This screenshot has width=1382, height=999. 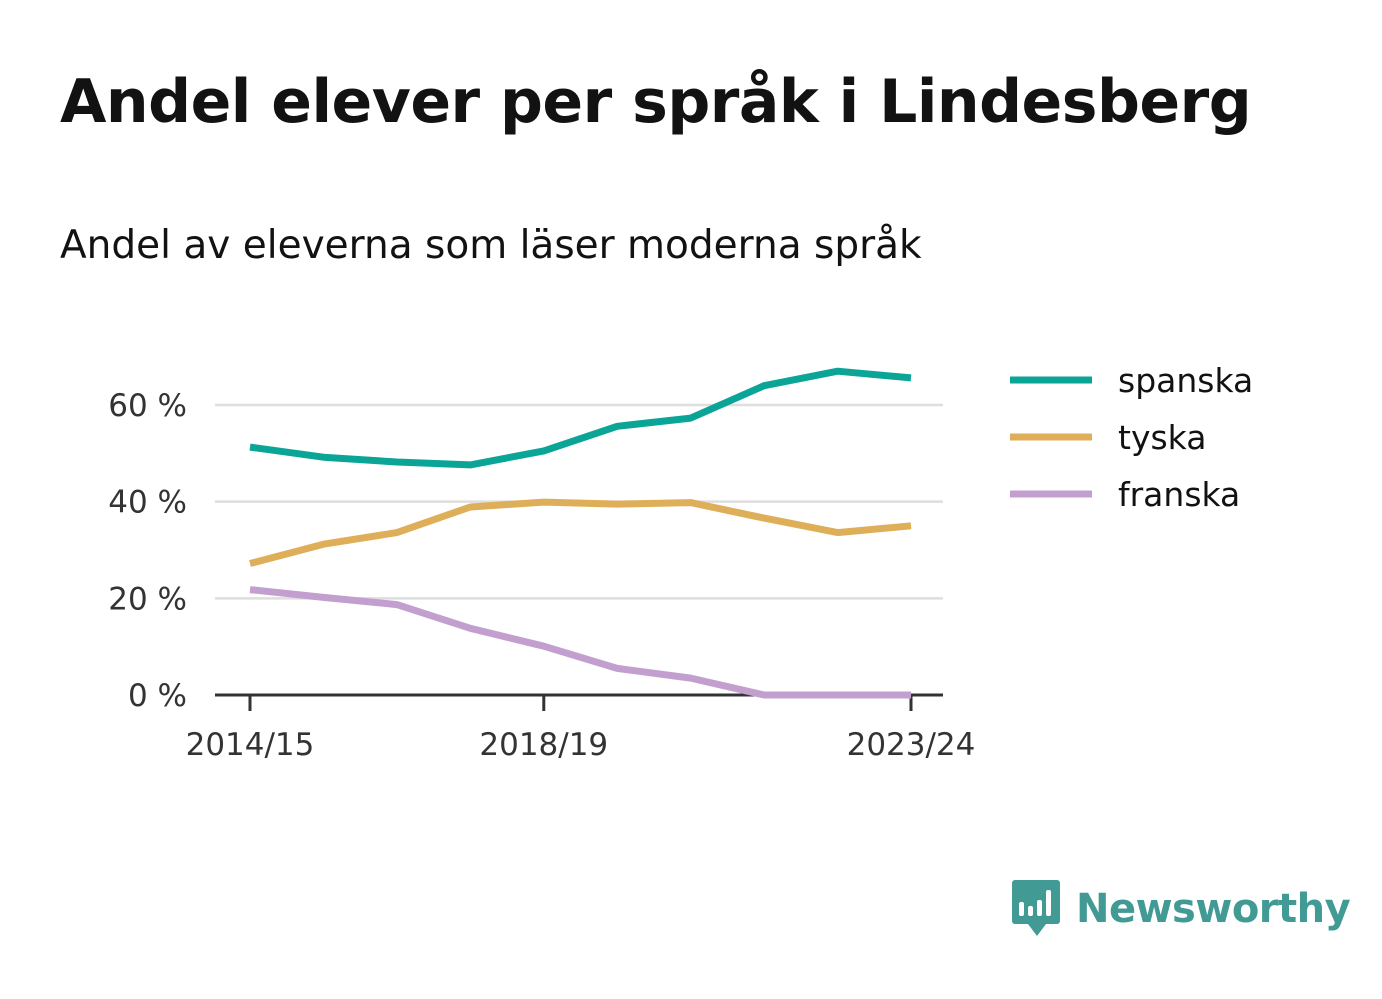 What do you see at coordinates (580, 642) in the screenshot?
I see `series-line-franska` at bounding box center [580, 642].